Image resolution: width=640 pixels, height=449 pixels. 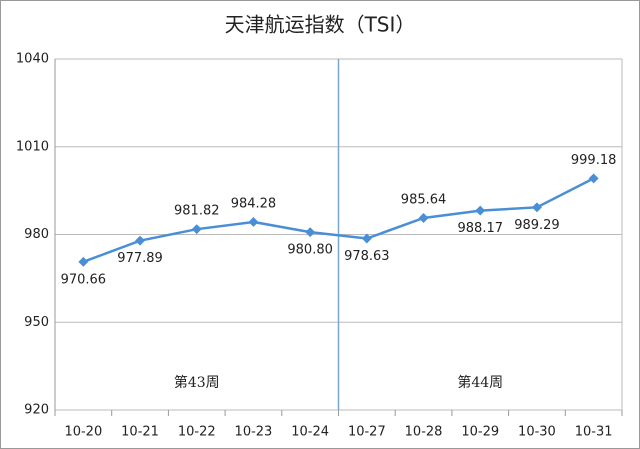 I want to click on x-tick-label: 10-30, so click(x=537, y=432).